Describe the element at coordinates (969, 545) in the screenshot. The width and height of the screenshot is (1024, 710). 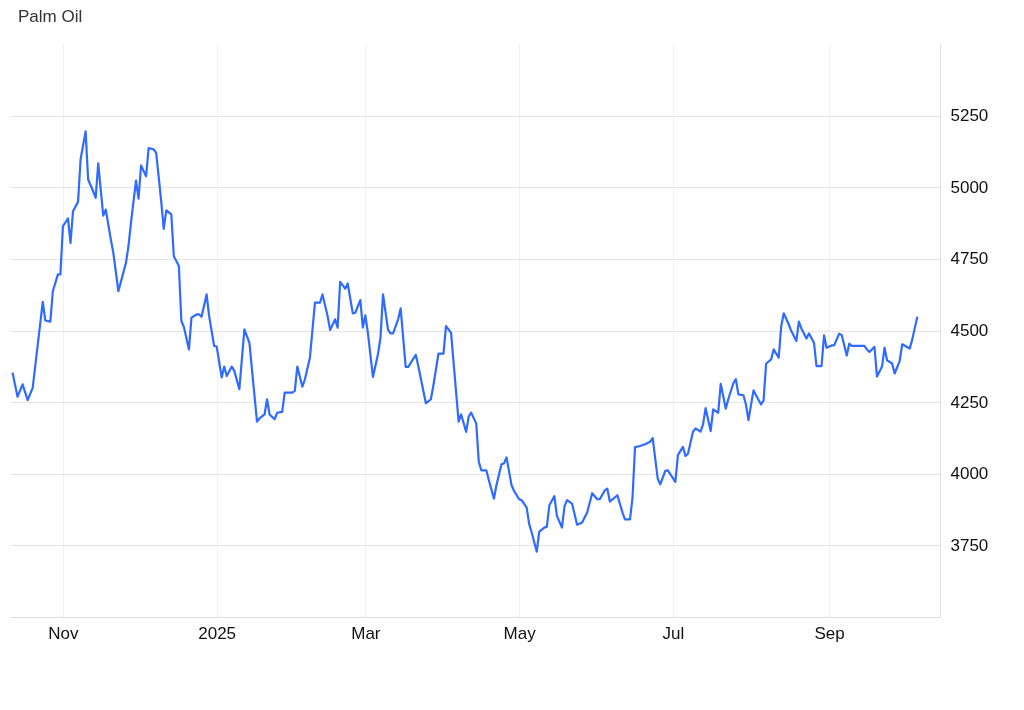
I see `y-tick-label: 3750` at that location.